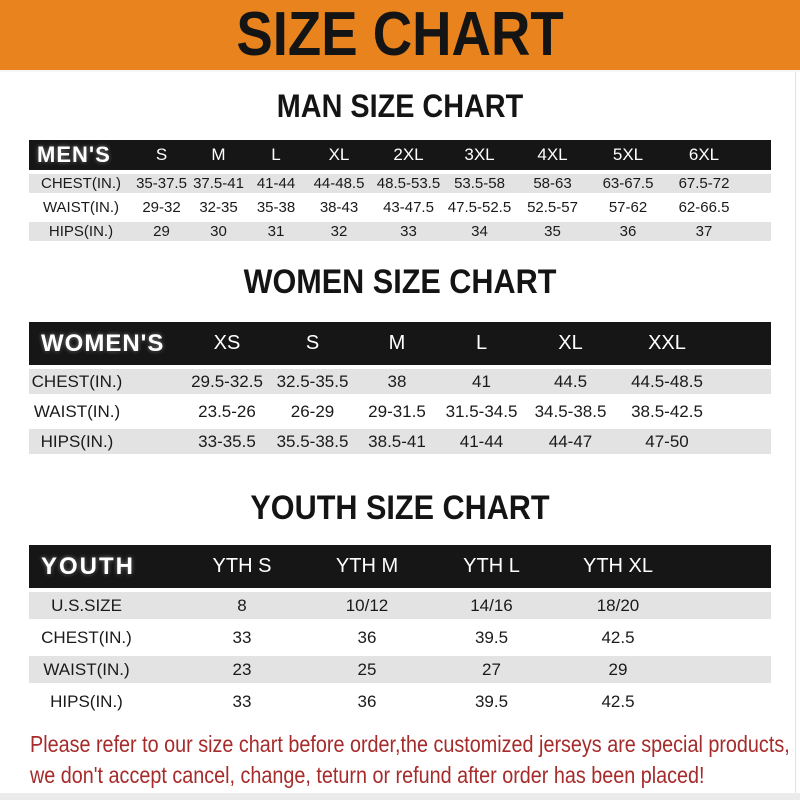 This screenshot has width=800, height=800. I want to click on cell-value: 30, so click(218, 231).